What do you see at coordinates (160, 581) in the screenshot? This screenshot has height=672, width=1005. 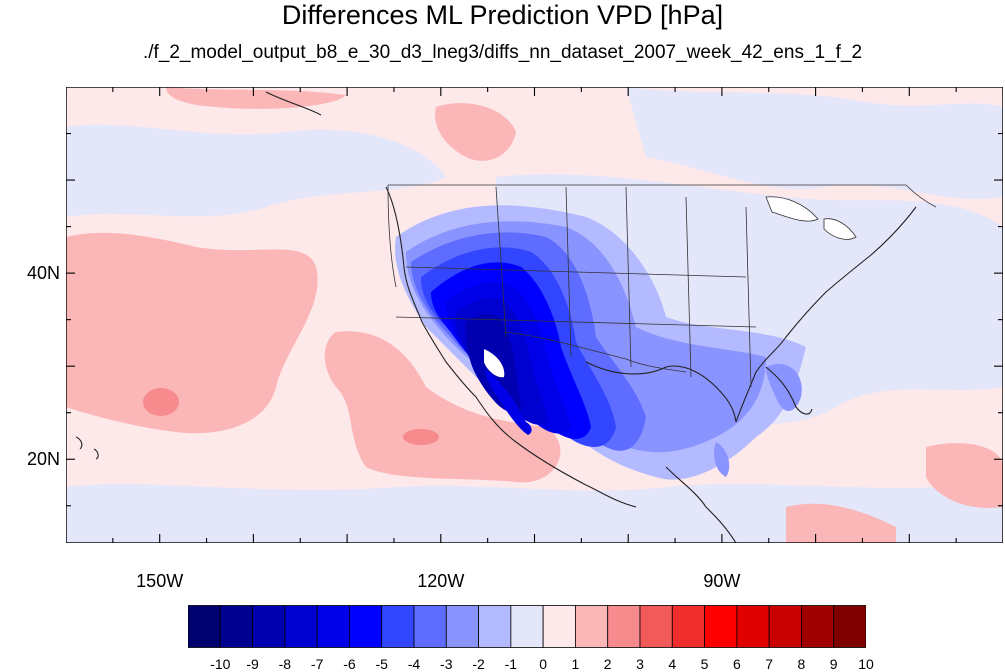 I see `longitude-label: 150W` at bounding box center [160, 581].